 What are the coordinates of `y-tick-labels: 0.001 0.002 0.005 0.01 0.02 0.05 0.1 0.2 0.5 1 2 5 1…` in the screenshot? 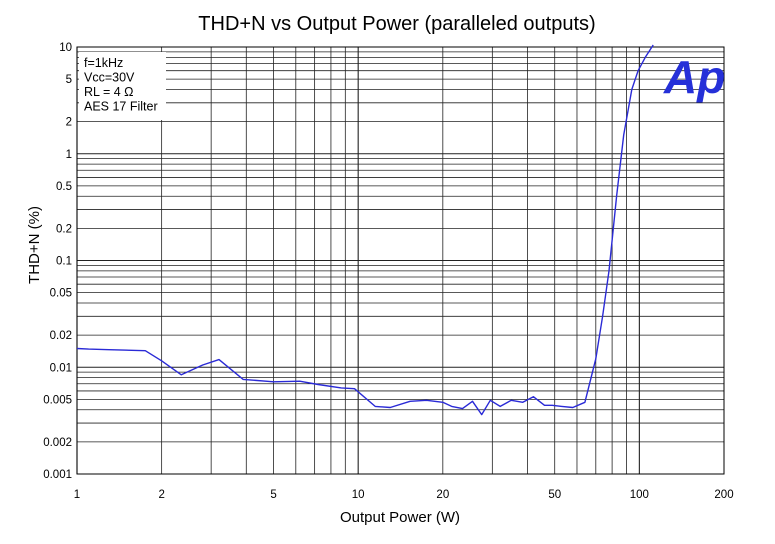 It's located at (57, 261).